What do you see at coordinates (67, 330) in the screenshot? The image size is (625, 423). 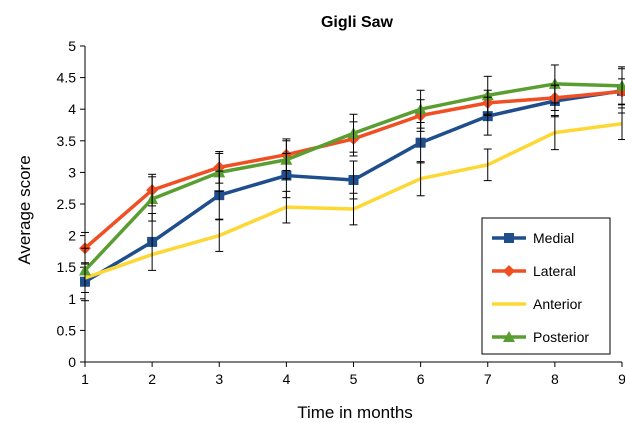 I see `y-tick-label: 0.5` at bounding box center [67, 330].